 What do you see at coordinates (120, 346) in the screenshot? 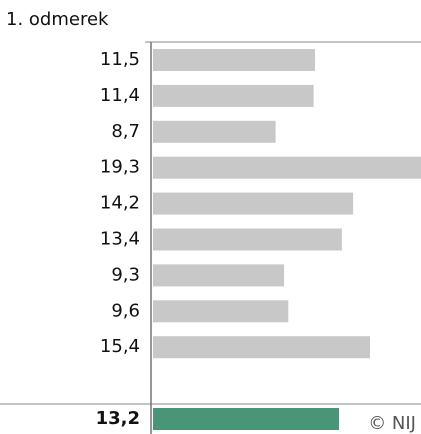
I see `value-label: 15,4` at bounding box center [120, 346].